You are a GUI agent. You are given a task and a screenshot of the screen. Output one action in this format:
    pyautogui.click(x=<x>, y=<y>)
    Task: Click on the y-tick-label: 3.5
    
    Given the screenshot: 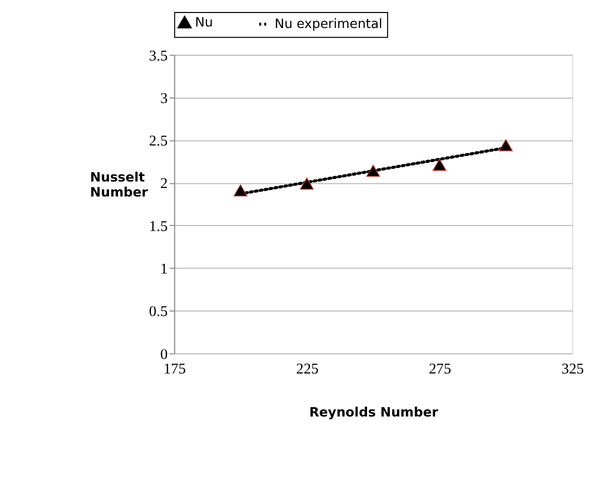 What is the action you would take?
    pyautogui.click(x=158, y=56)
    